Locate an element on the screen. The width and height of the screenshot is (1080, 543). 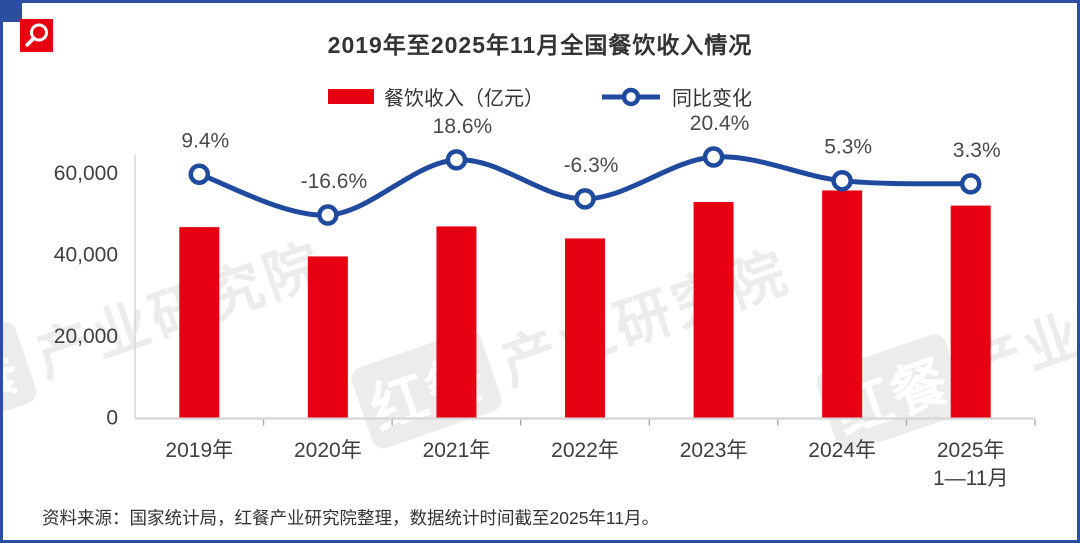
yoy-marker-2019年 is located at coordinates (199, 174).